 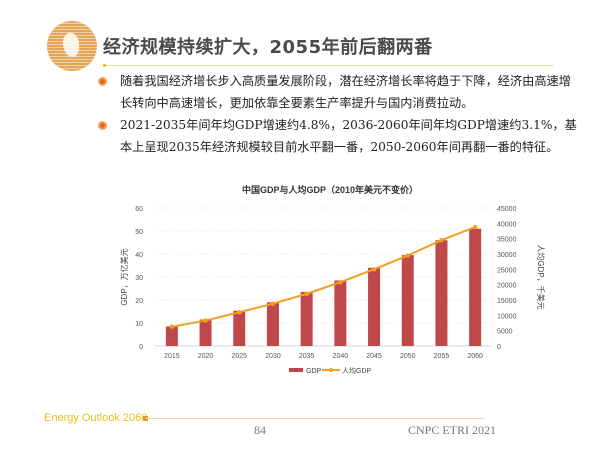 What do you see at coordinates (314, 371) in the screenshot?
I see `legend-gdp-label: GDP` at bounding box center [314, 371].